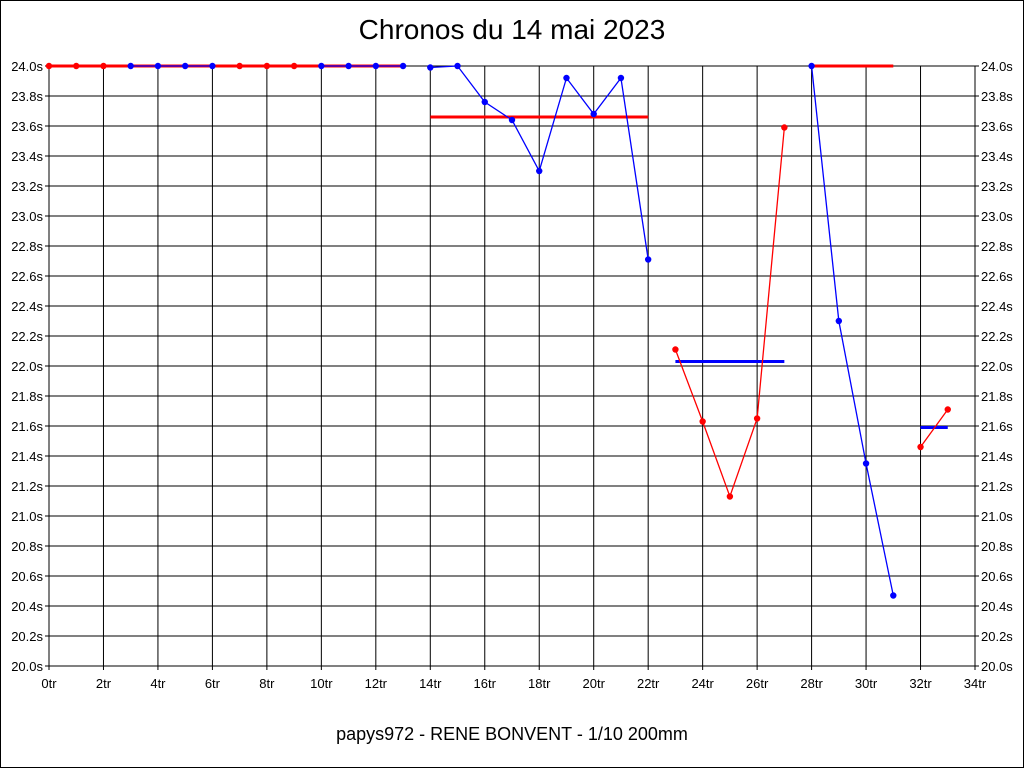 The image size is (1024, 768). What do you see at coordinates (267, 683) in the screenshot?
I see `x-tick-label: 8tr` at bounding box center [267, 683].